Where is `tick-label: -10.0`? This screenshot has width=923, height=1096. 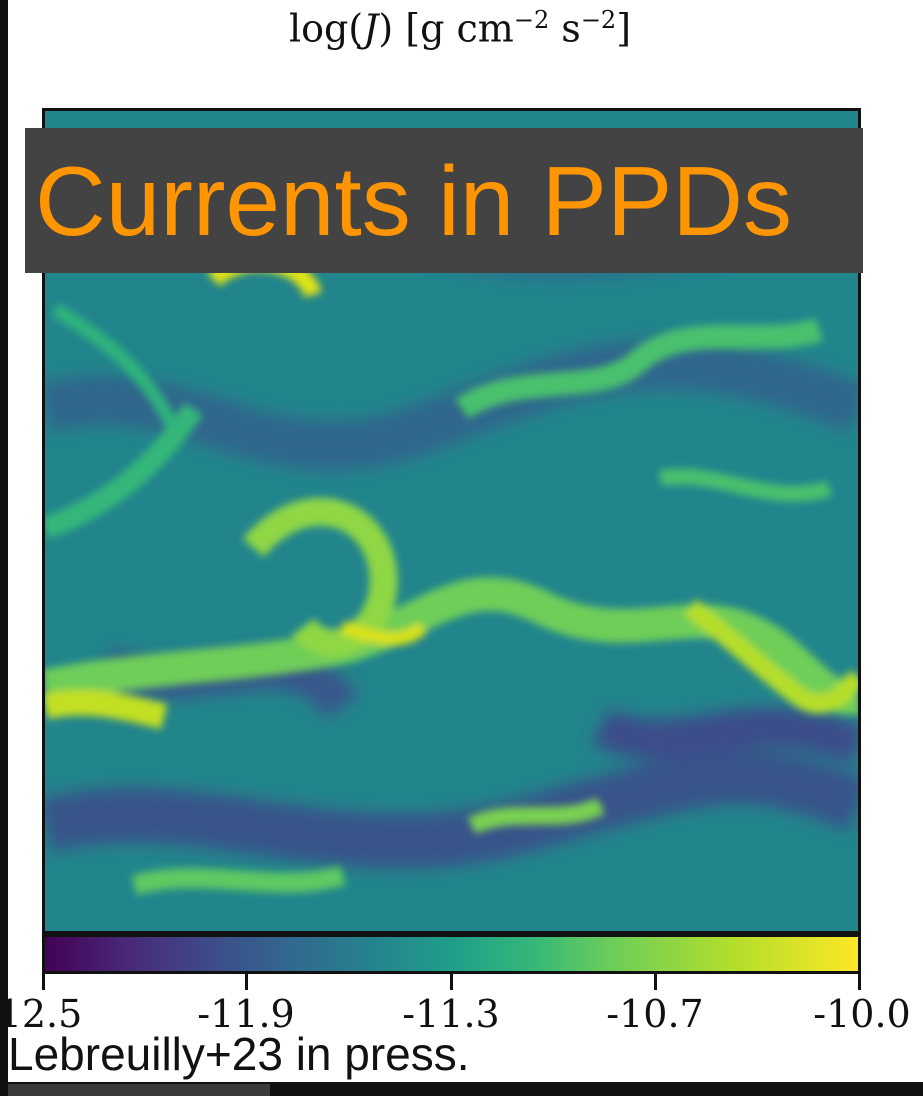 tick-label: -10.0 is located at coordinates (862, 1014).